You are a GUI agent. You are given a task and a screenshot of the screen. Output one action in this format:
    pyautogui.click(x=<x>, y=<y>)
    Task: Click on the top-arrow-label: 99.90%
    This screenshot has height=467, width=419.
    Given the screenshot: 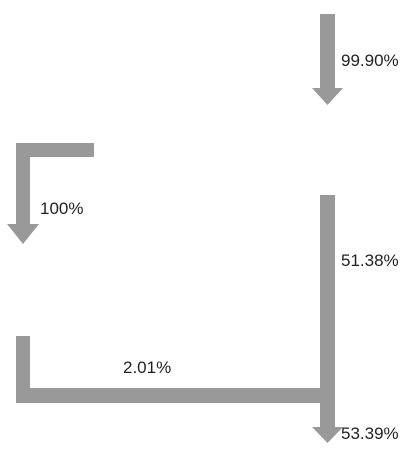 What is the action you would take?
    pyautogui.click(x=370, y=60)
    